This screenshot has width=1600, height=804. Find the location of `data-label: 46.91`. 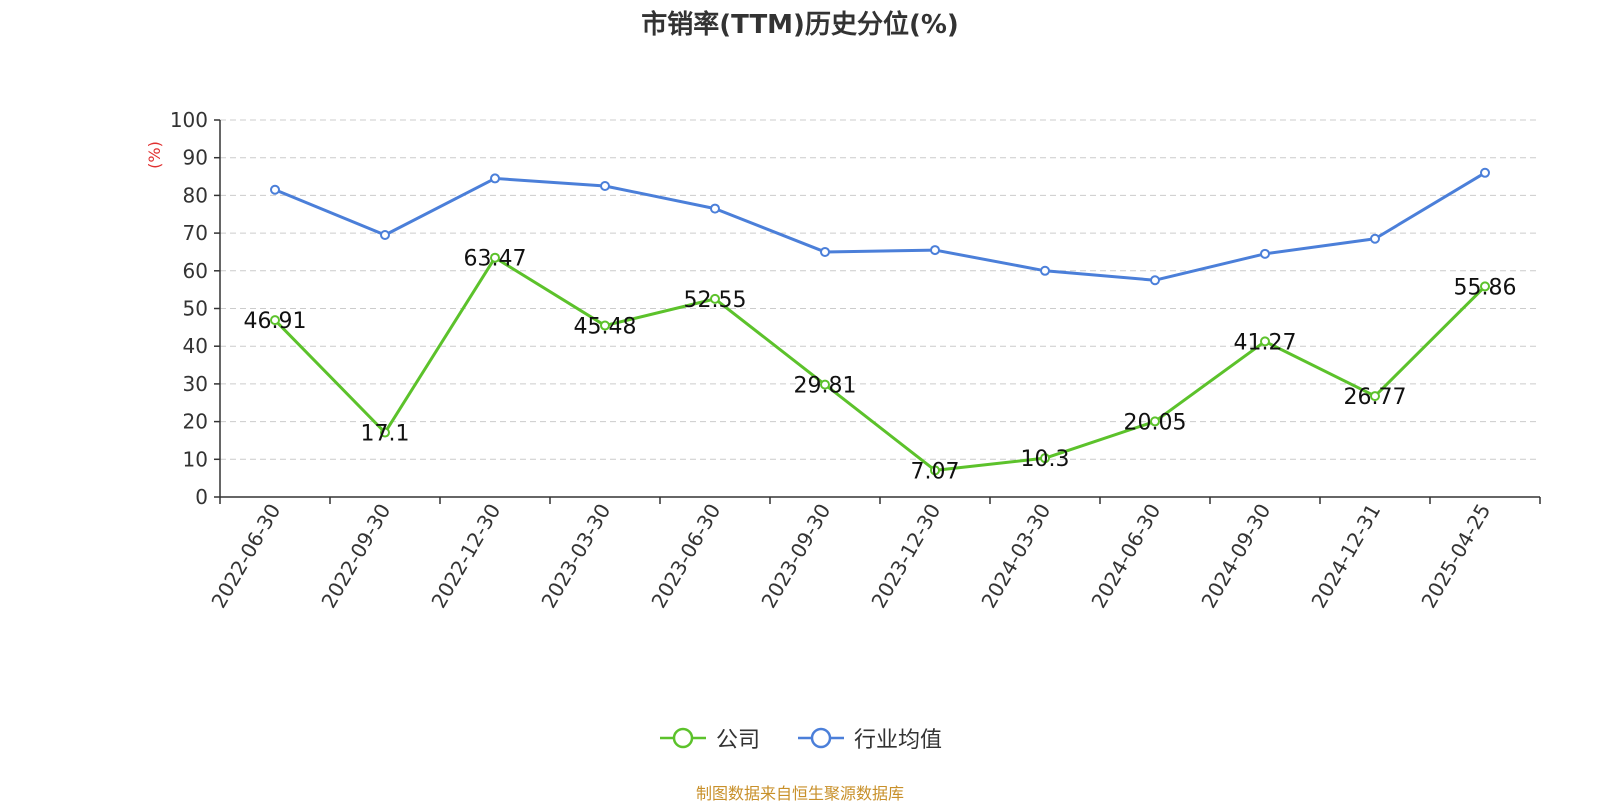

data-label: 46.91 is located at coordinates (275, 321).